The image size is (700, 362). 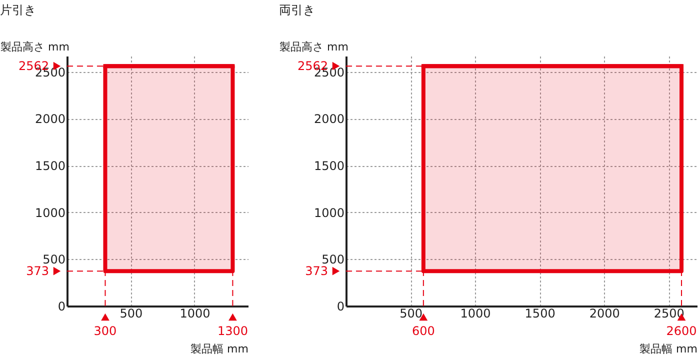 What do you see at coordinates (423, 331) in the screenshot?
I see `ref-line-label: 600` at bounding box center [423, 331].